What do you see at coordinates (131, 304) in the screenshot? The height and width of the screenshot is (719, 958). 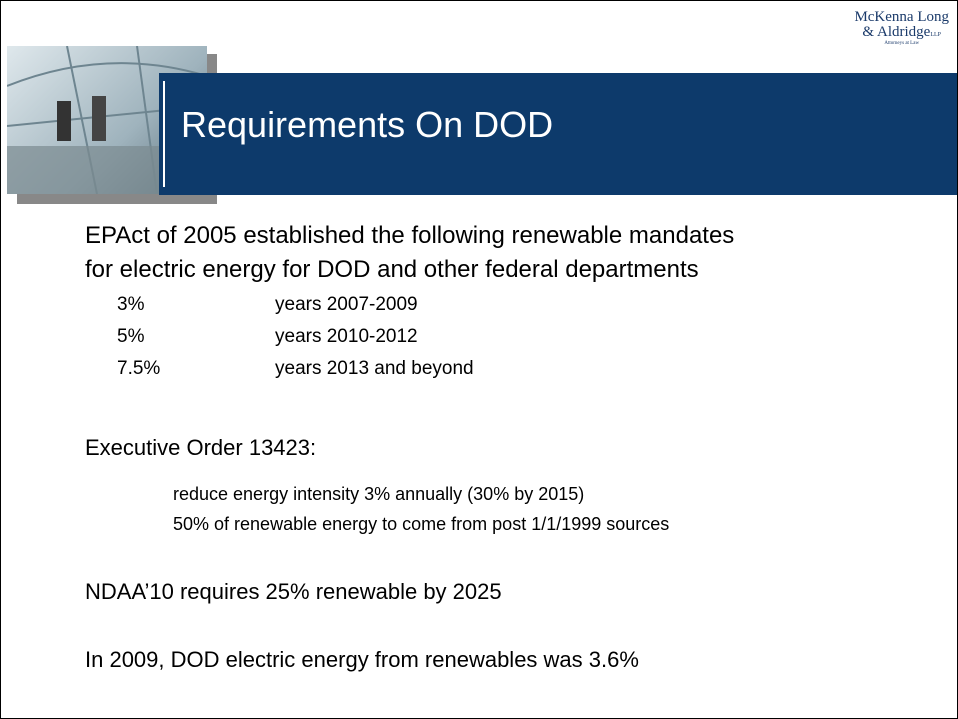 I see `mandate-percent: 3%` at bounding box center [131, 304].